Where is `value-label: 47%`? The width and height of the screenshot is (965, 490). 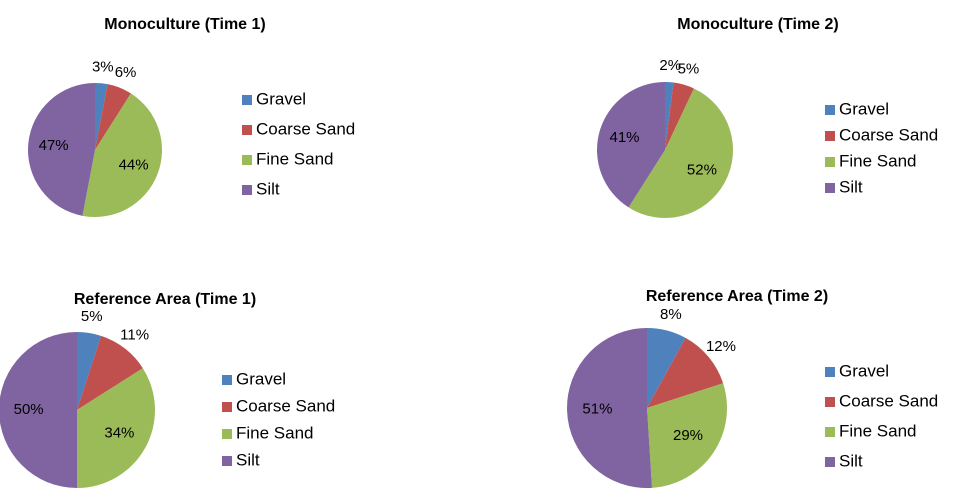 value-label: 47% is located at coordinates (54, 145).